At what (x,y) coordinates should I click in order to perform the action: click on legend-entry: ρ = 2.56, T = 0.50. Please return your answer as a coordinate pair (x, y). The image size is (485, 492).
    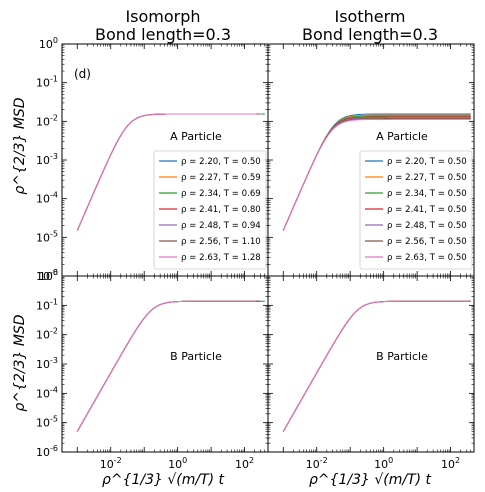
    Looking at the image, I should click on (427, 242).